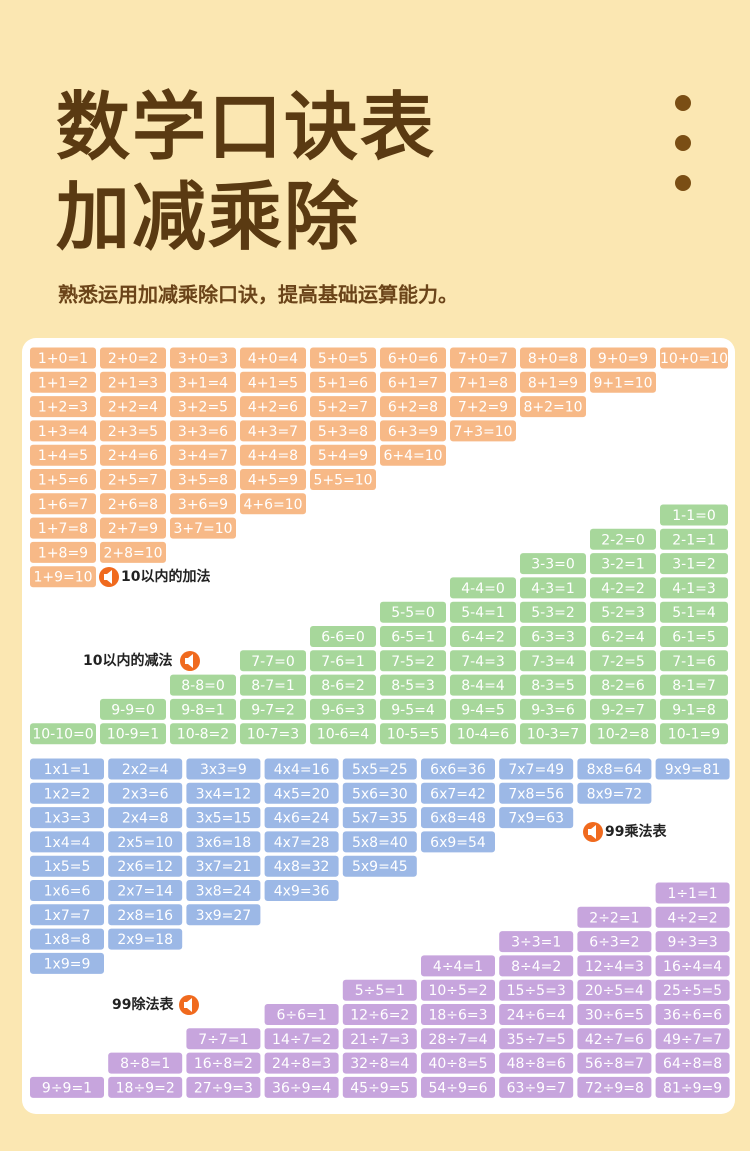  Describe the element at coordinates (133, 432) in the screenshot. I see `cell-text: 2+3=5` at that location.